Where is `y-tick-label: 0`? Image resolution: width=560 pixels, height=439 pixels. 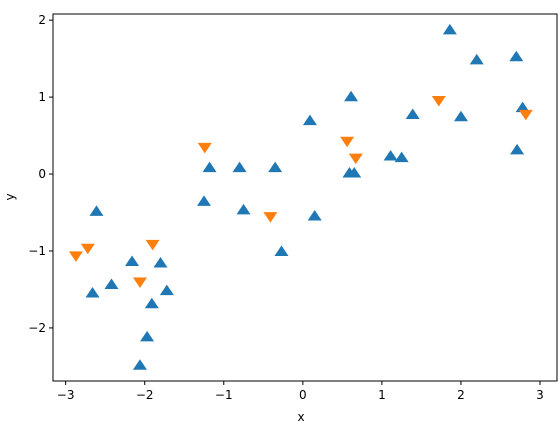
y-tick-label: 0 is located at coordinates (42, 174).